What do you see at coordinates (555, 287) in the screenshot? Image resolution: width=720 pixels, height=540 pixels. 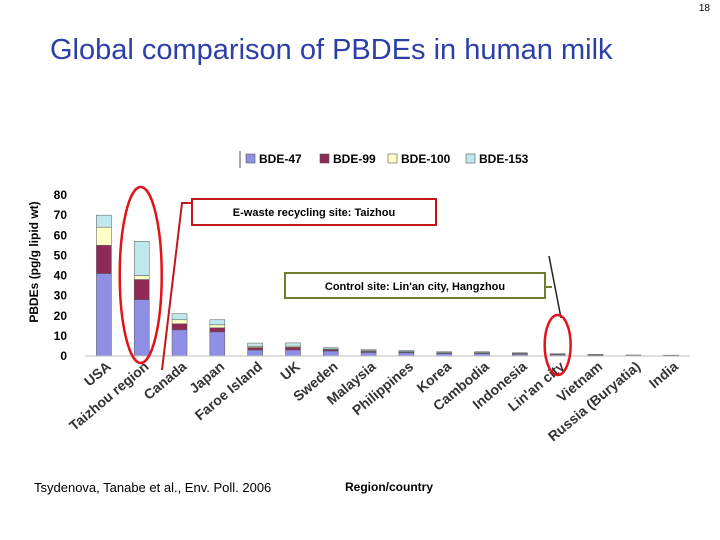 I see `annotation-pointer-control` at bounding box center [555, 287].